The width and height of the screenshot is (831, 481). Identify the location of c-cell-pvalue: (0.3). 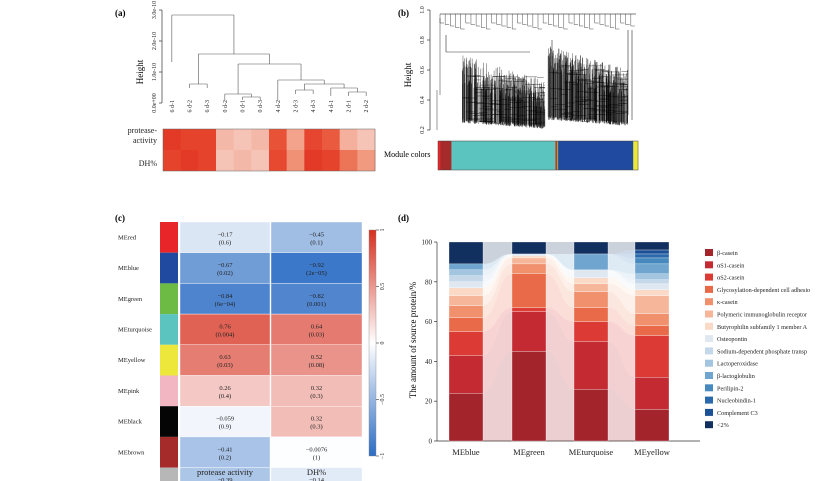
(316, 396).